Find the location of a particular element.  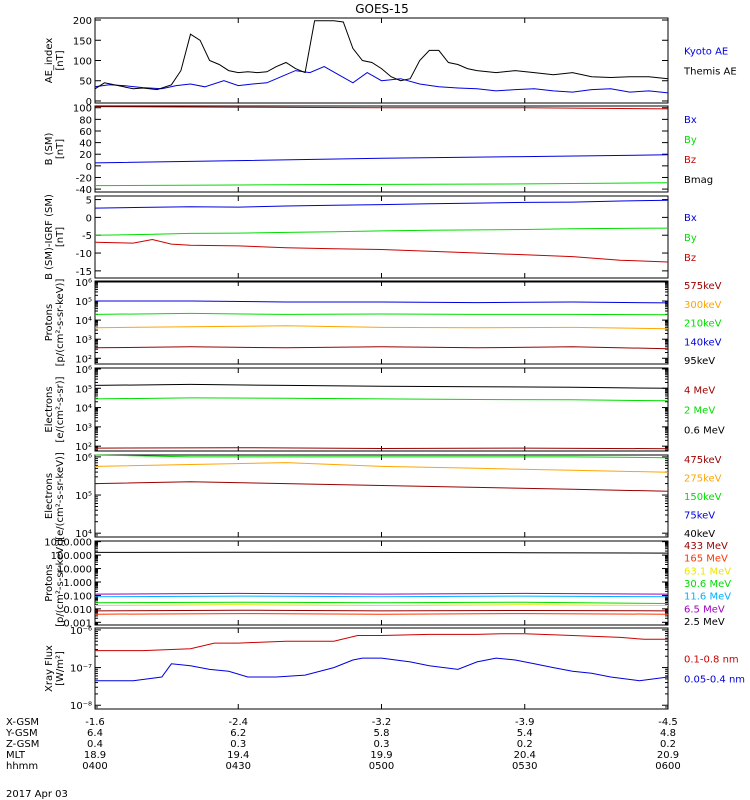

panel-bigrf: -15 -10 -5 0 5 B (SM)-IGRF (SM) [nT] Bx By Bz is located at coordinates (370, 237).